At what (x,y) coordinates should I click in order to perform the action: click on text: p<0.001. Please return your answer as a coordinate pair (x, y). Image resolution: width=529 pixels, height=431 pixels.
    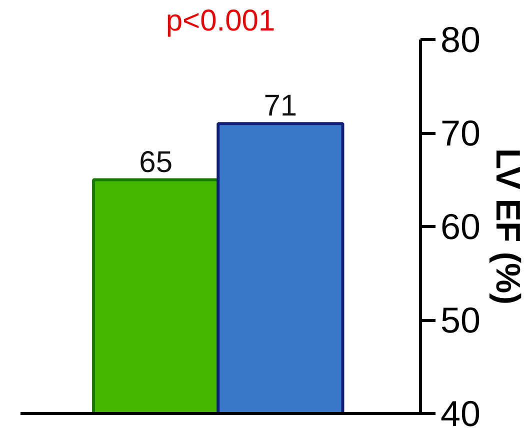
    Looking at the image, I should click on (221, 21).